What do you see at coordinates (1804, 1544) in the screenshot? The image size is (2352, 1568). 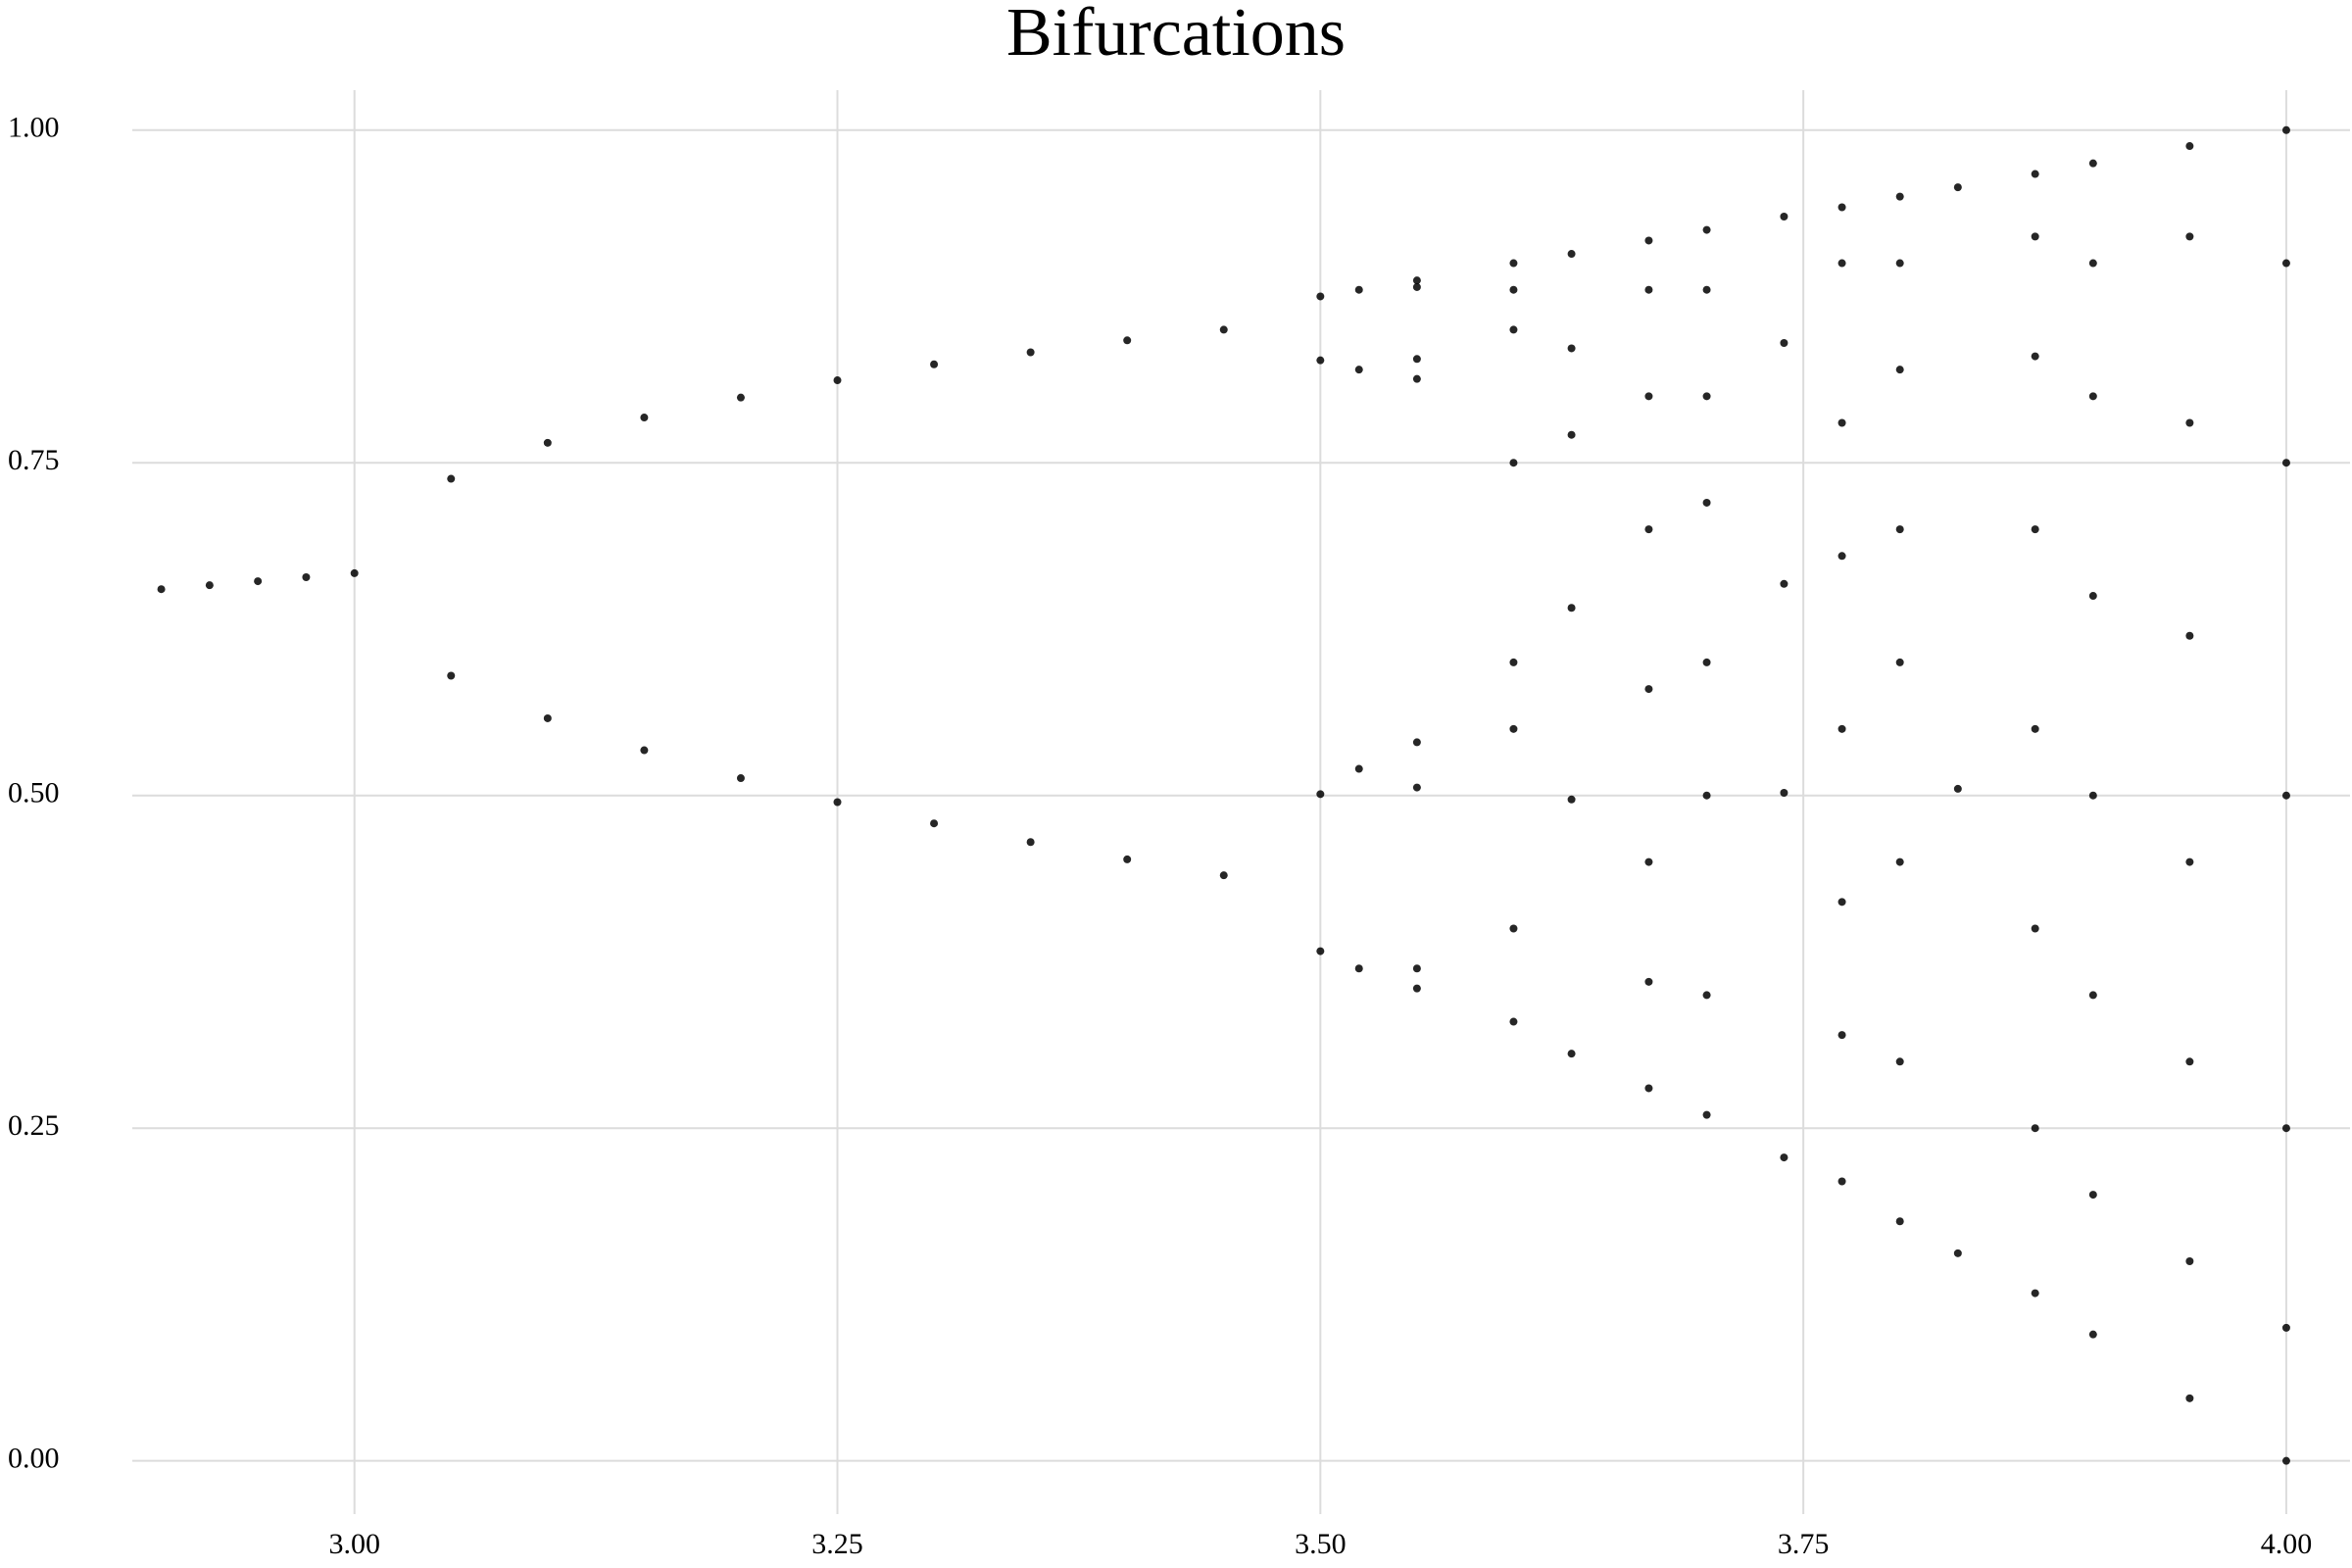 I see `x-tick-label: 3.75` at bounding box center [1804, 1544].